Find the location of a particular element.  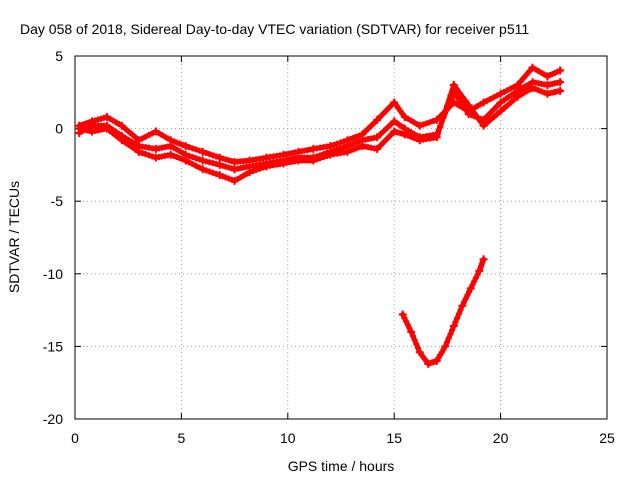

data-point is located at coordinates (453, 85).